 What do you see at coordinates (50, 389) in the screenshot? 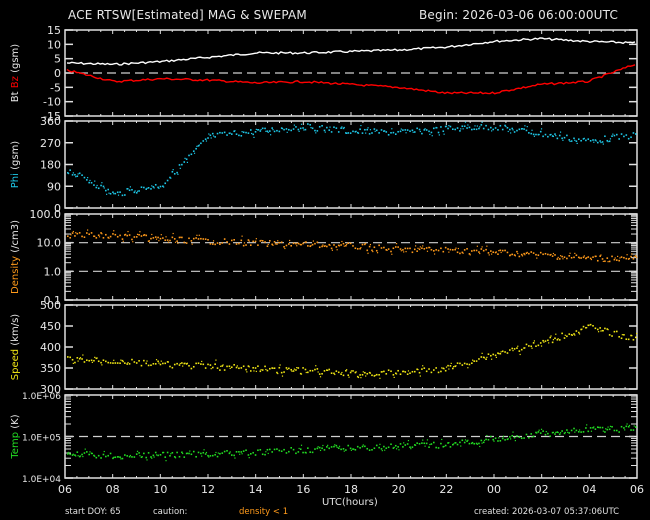
I see `y-tick-label: 300` at bounding box center [50, 389].